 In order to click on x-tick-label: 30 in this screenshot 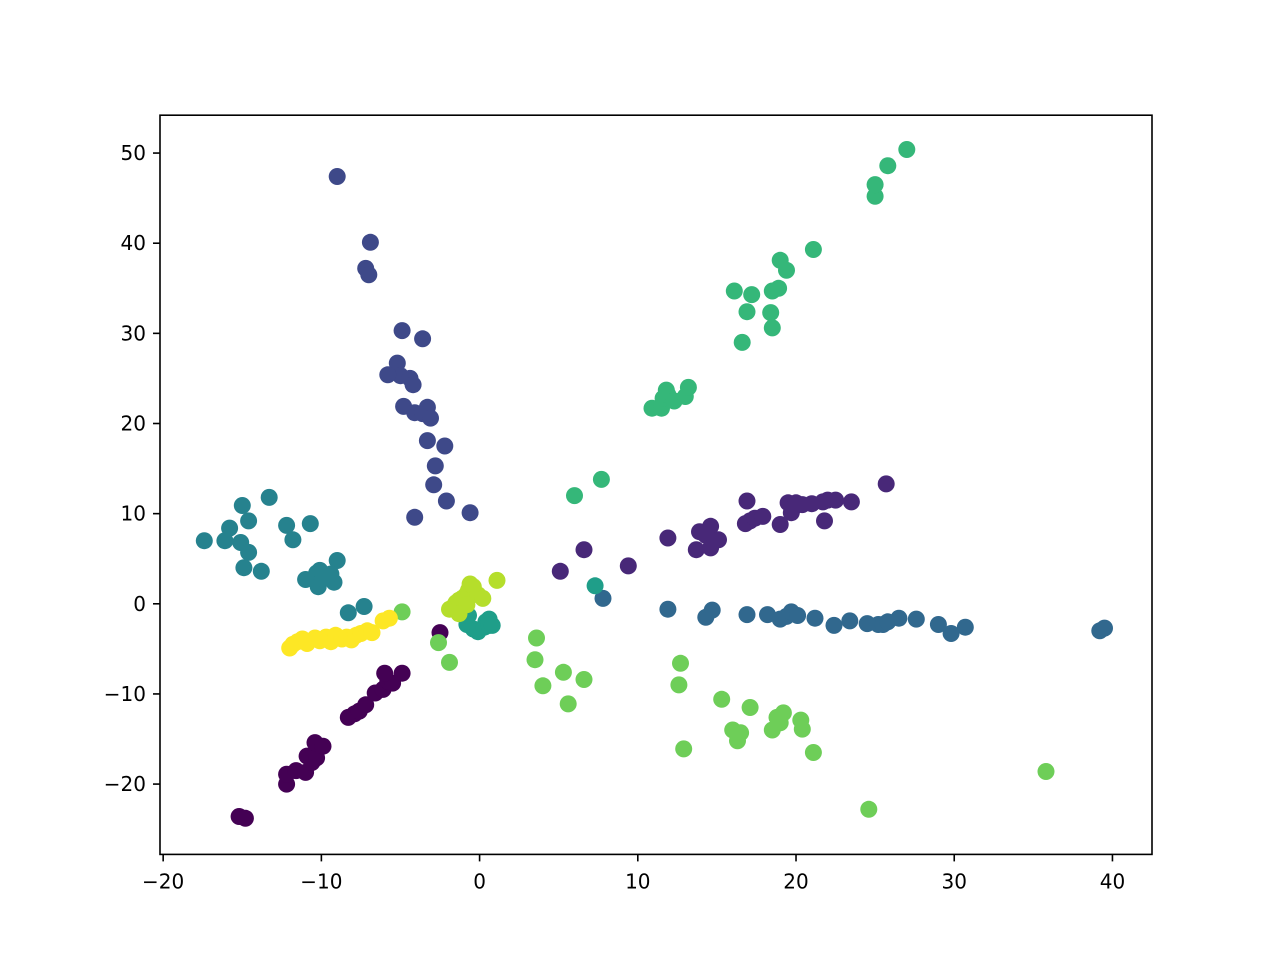, I will do `click(954, 881)`.